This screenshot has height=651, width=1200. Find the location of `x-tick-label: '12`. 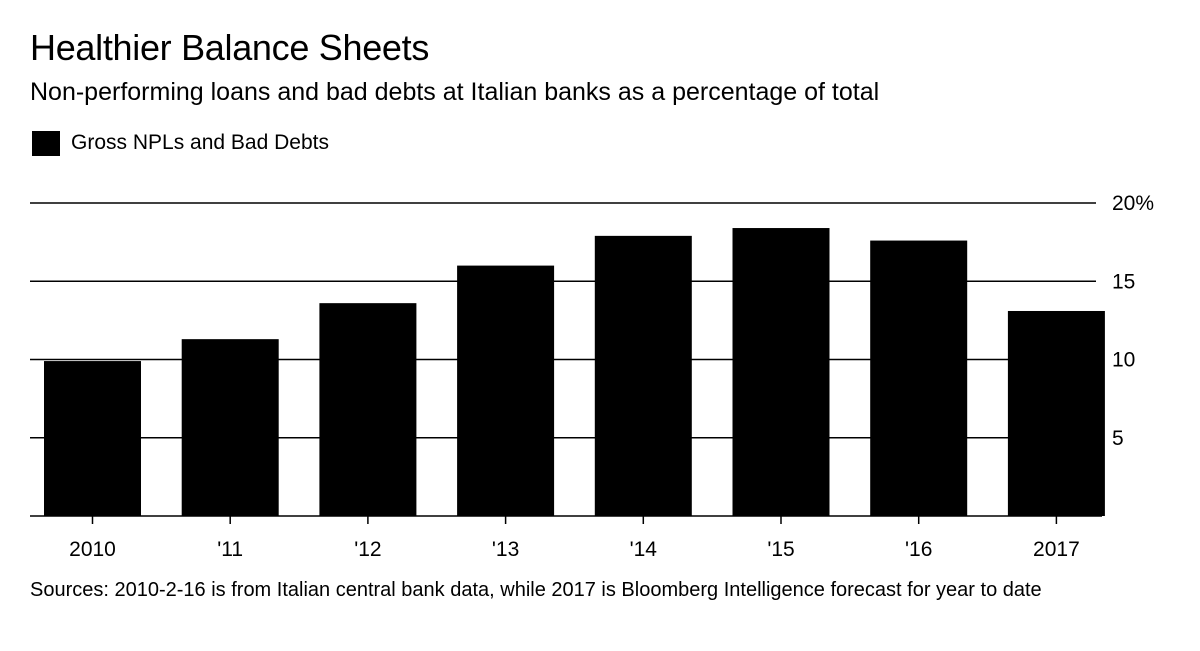

x-tick-label: '12 is located at coordinates (367, 549).